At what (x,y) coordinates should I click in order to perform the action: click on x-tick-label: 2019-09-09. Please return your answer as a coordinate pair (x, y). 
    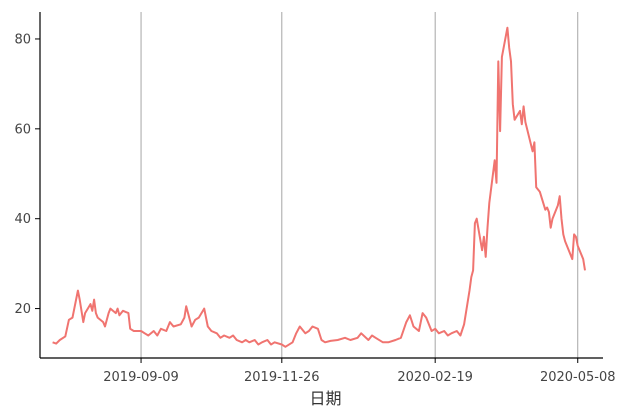
    Looking at the image, I should click on (141, 377).